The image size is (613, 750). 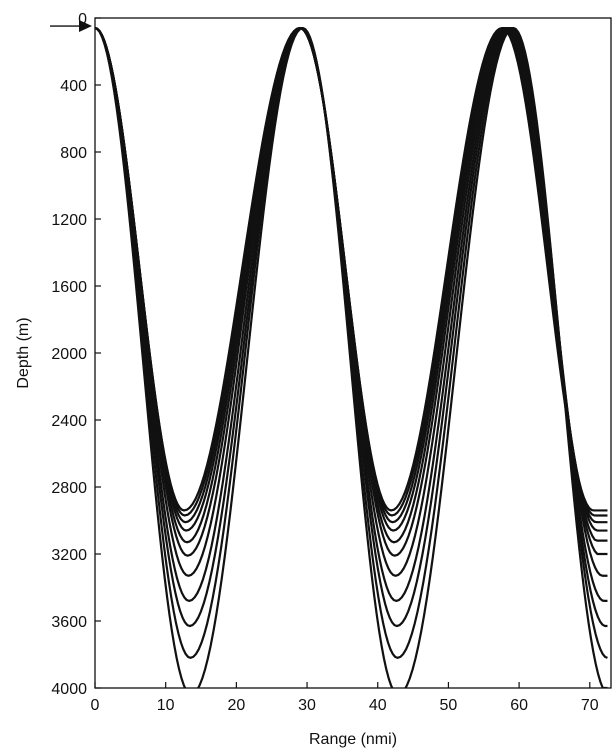 What do you see at coordinates (69, 689) in the screenshot?
I see `y-tick-label: 4000` at bounding box center [69, 689].